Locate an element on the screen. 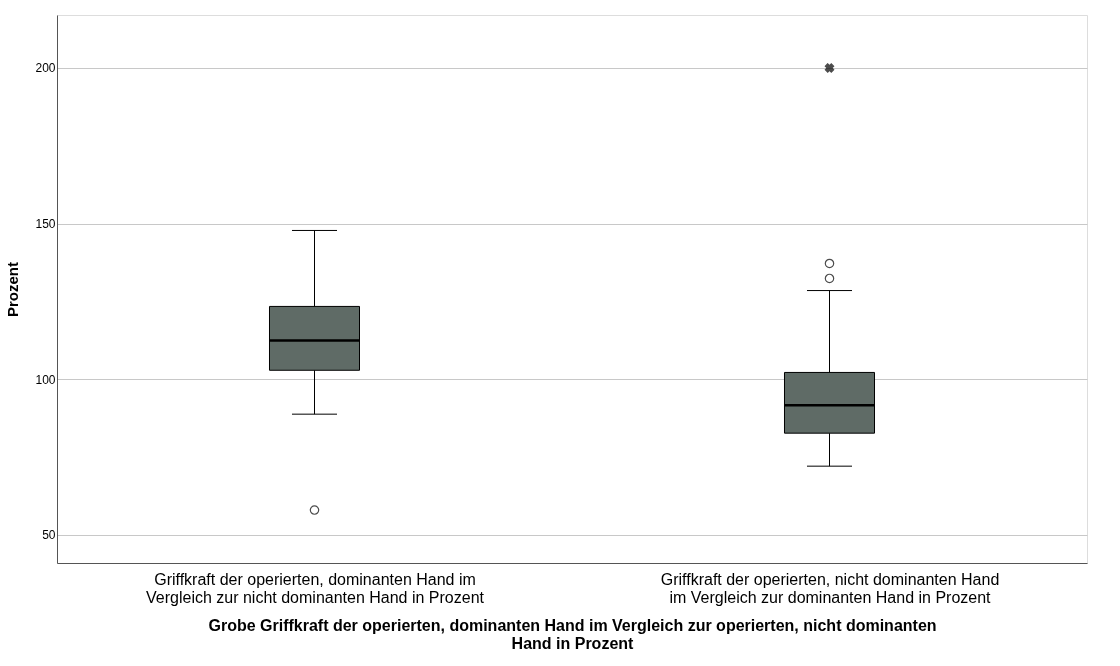 The width and height of the screenshot is (1120, 666). y-axis-title: Prozent is located at coordinates (13, 289).